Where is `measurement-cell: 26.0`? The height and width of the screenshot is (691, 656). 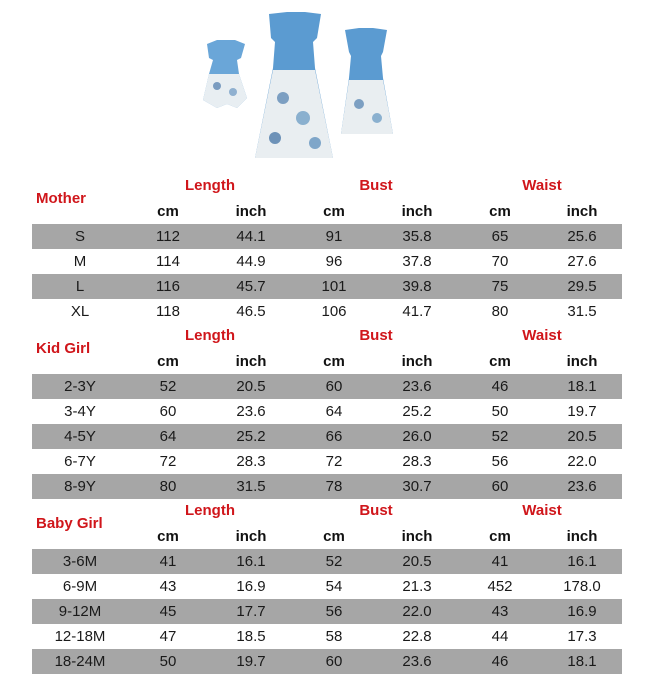 measurement-cell: 26.0 is located at coordinates (417, 436).